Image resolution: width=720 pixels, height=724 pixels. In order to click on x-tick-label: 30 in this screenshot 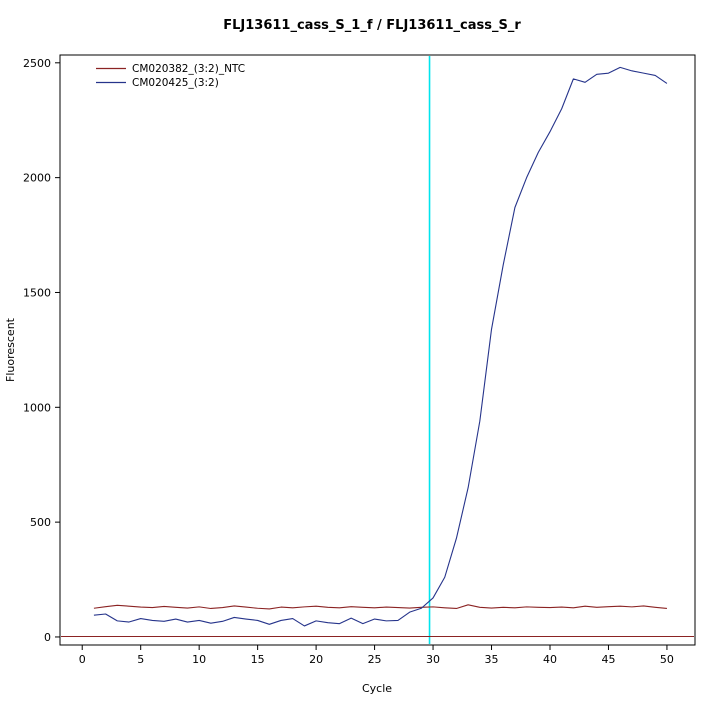, I will do `click(433, 659)`.